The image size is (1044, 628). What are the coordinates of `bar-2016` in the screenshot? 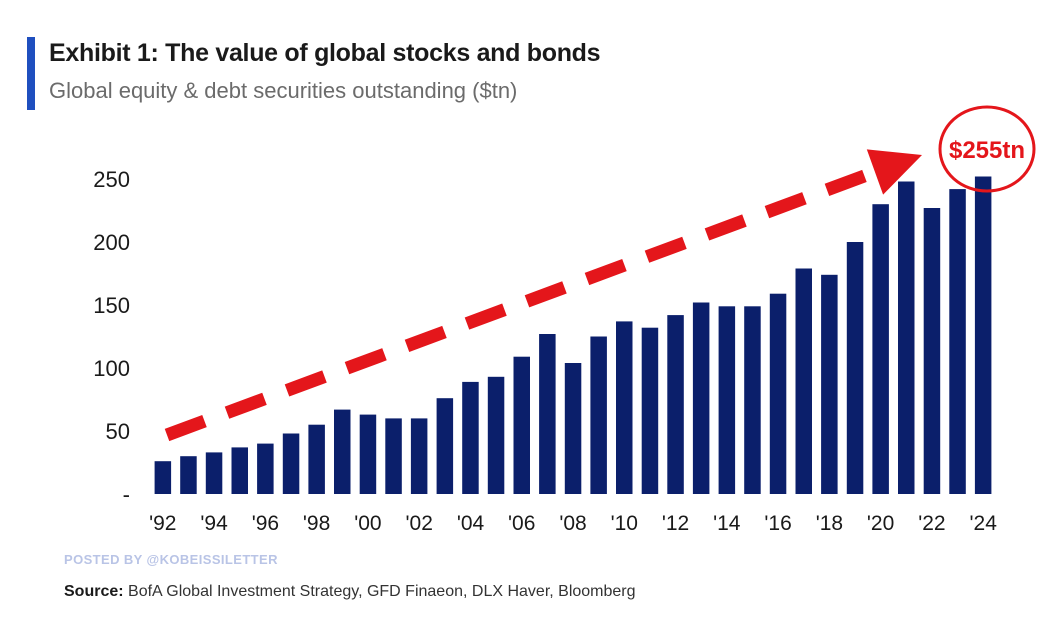 It's located at (778, 393).